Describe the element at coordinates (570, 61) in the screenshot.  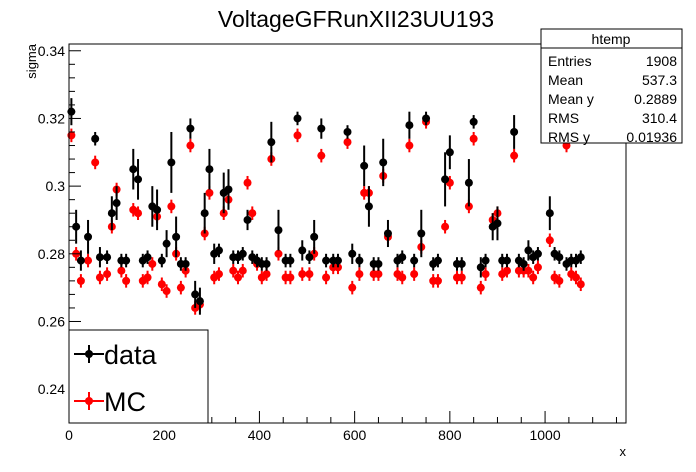
I see `stats-label: Entries` at that location.